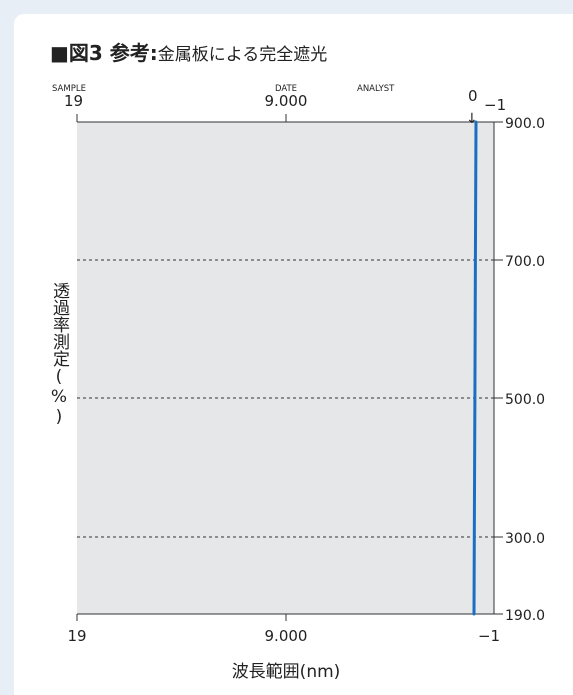 This screenshot has width=573, height=695. I want to click on y-tick-label-900: 900.0, so click(525, 124).